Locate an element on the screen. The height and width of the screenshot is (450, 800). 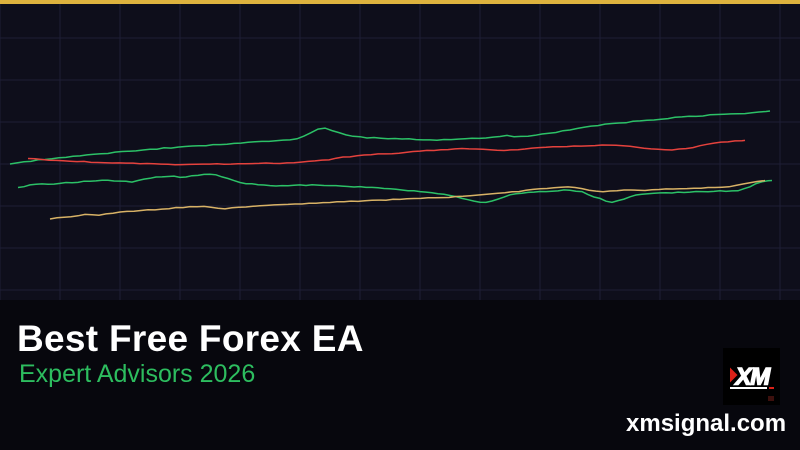
svg-text: XM is located at coordinates (753, 377).